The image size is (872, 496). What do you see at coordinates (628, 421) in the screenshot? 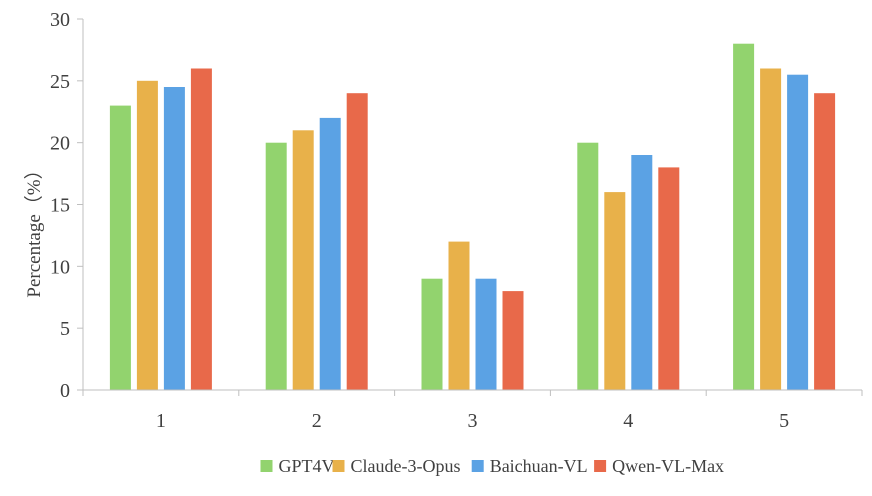
I see `x-tick-label-4: 4` at bounding box center [628, 421].